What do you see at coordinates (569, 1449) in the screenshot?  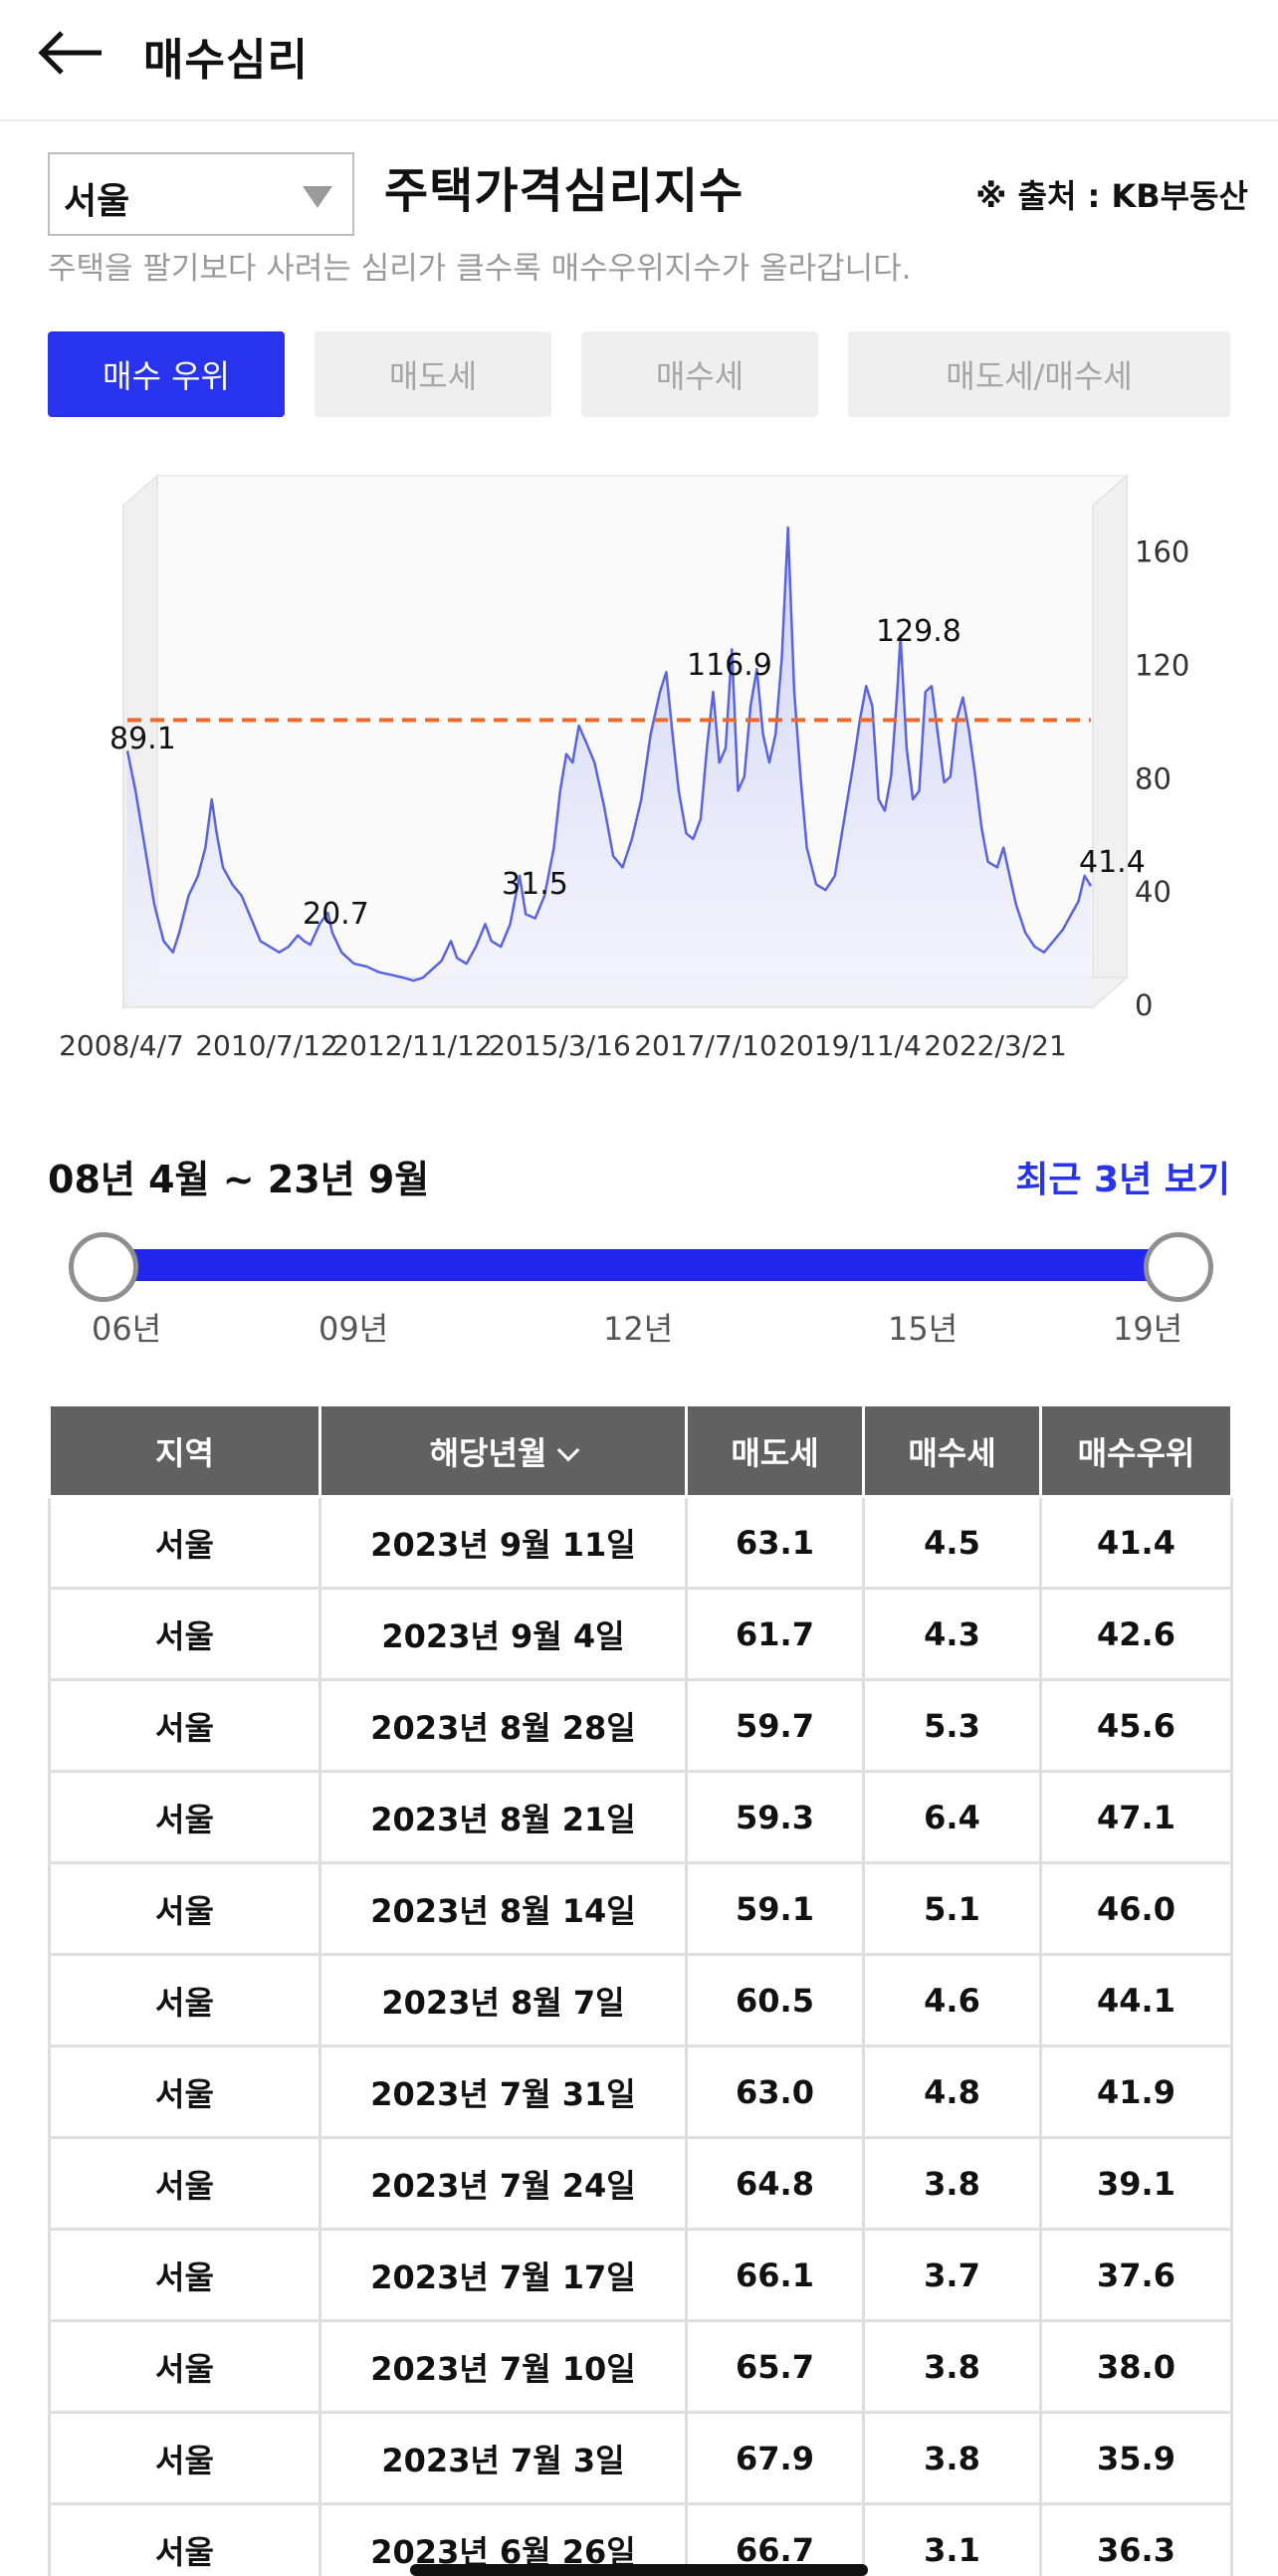 I see `chevron-down-icon` at bounding box center [569, 1449].